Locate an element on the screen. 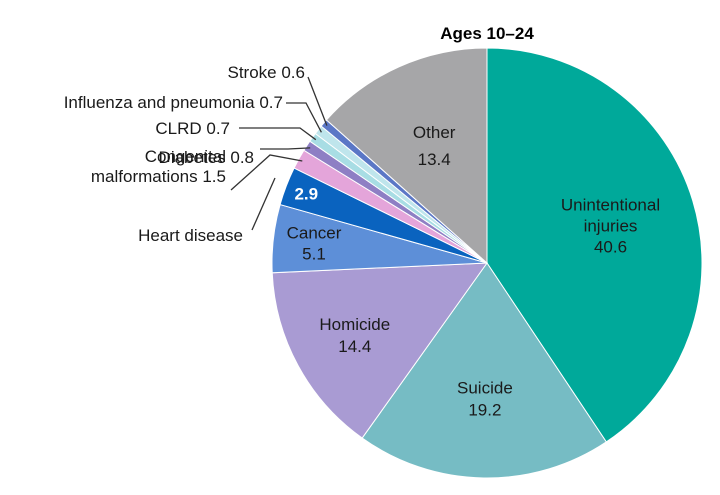  chart-title: Ages 10–24 is located at coordinates (487, 33).